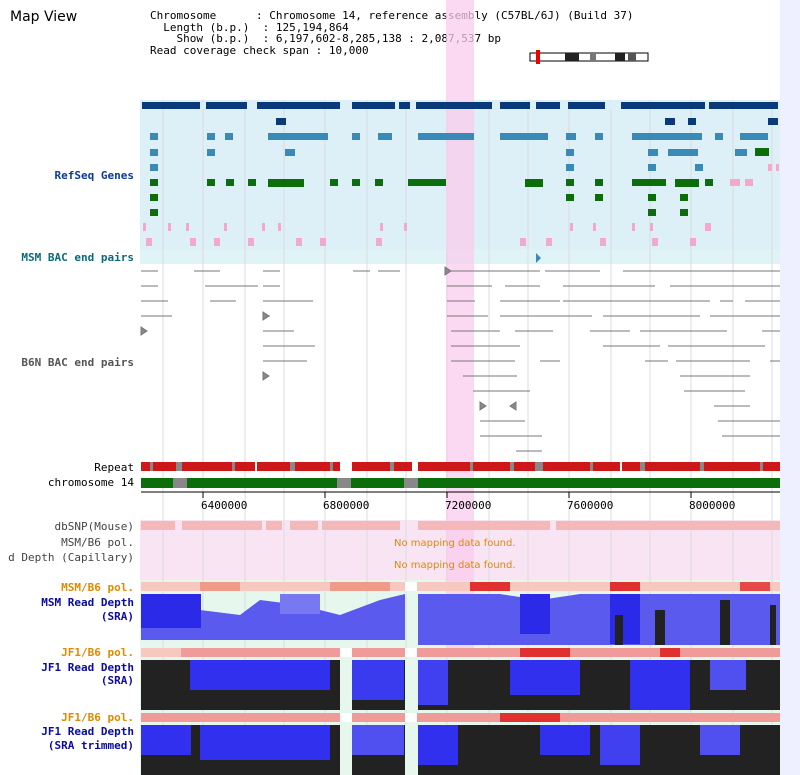  Describe the element at coordinates (114, 467) in the screenshot. I see `track-label-repeat: Repeat` at that location.